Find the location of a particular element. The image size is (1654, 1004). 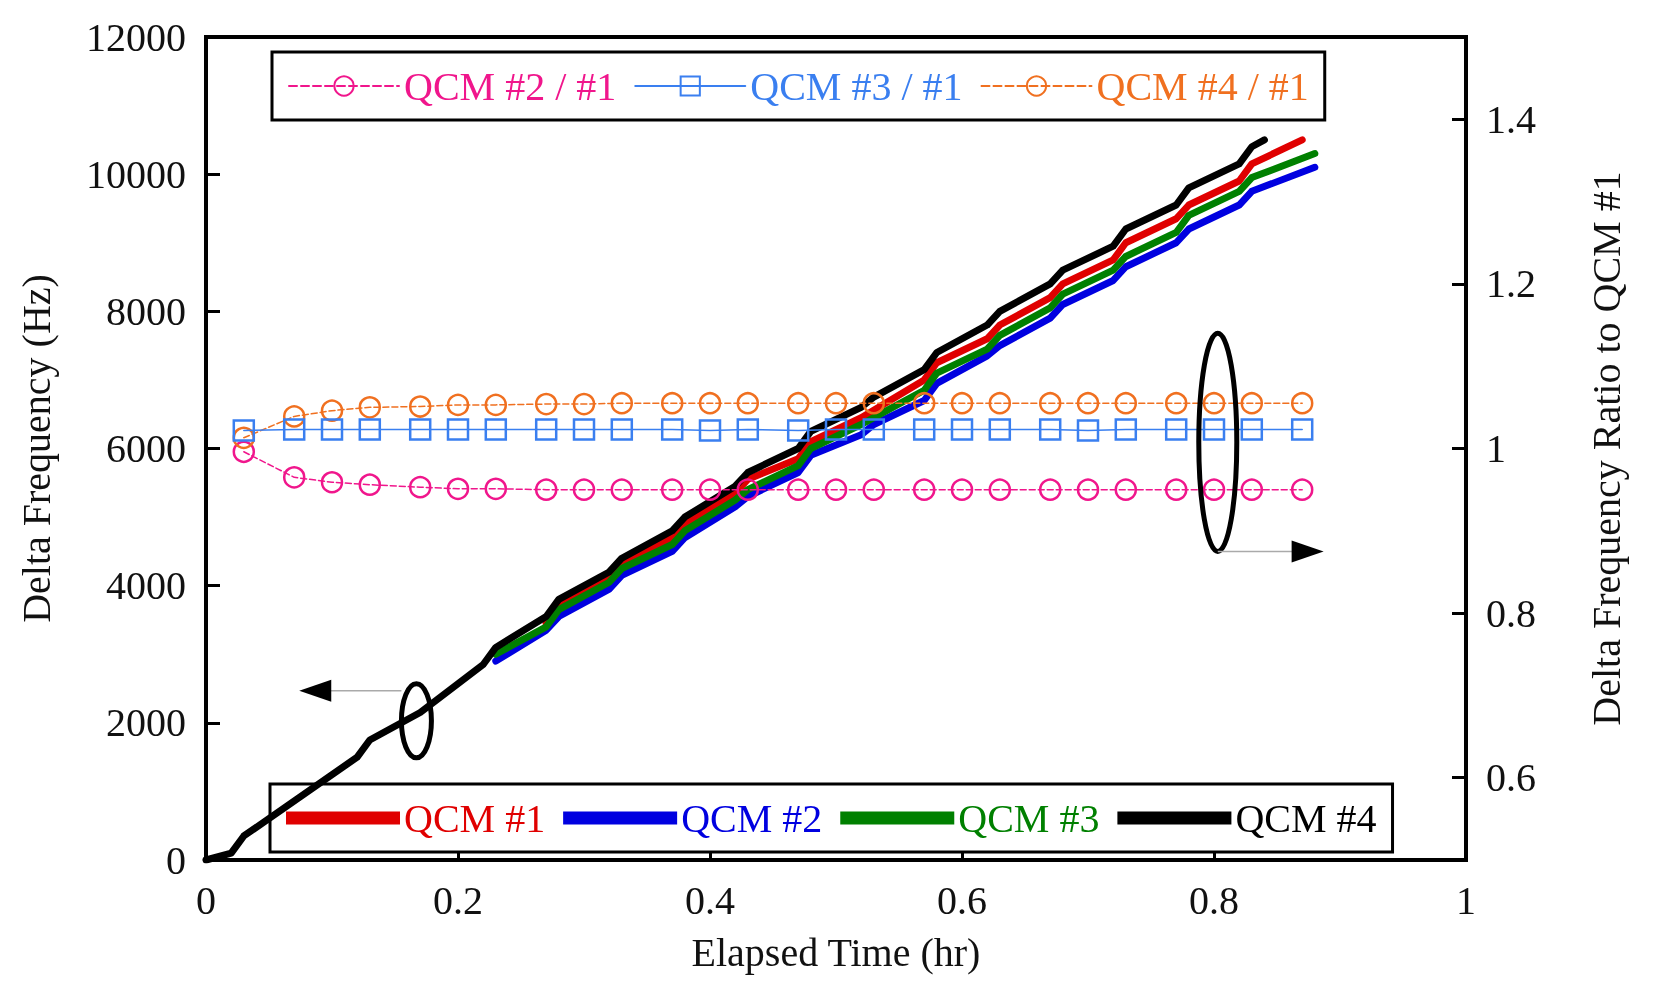

y2-tick-label: 1.4 is located at coordinates (1511, 119).